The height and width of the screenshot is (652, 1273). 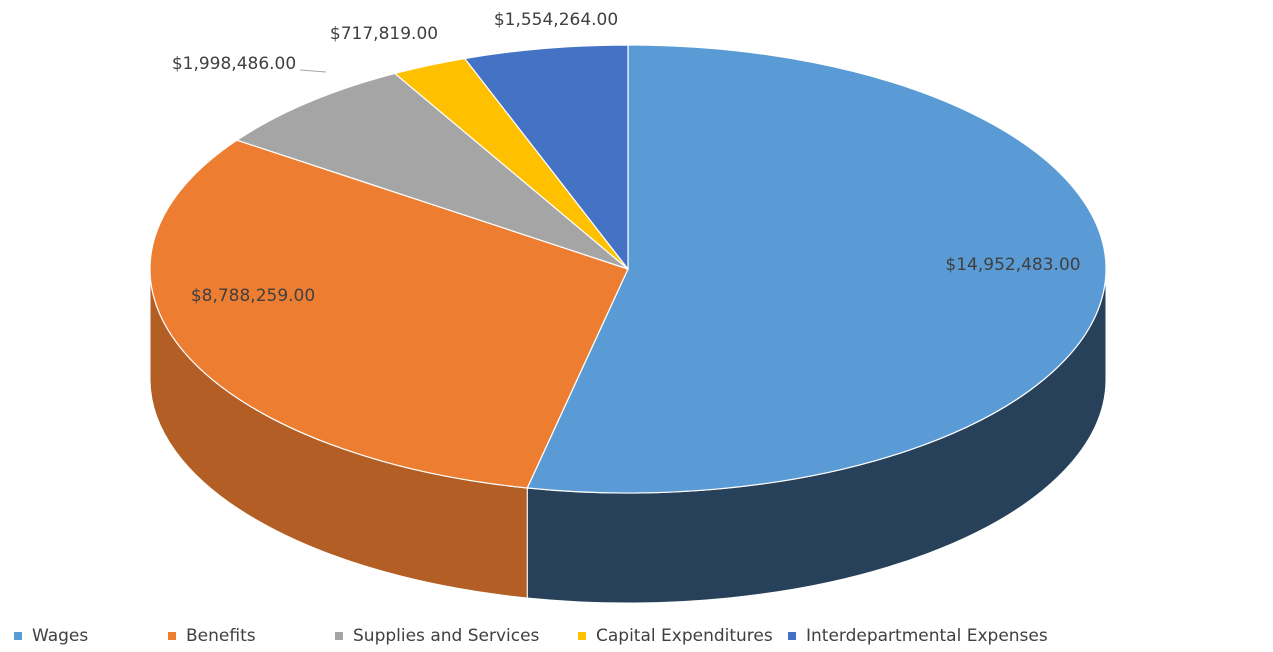 I want to click on data-label: $1,998,486.00, so click(x=234, y=64).